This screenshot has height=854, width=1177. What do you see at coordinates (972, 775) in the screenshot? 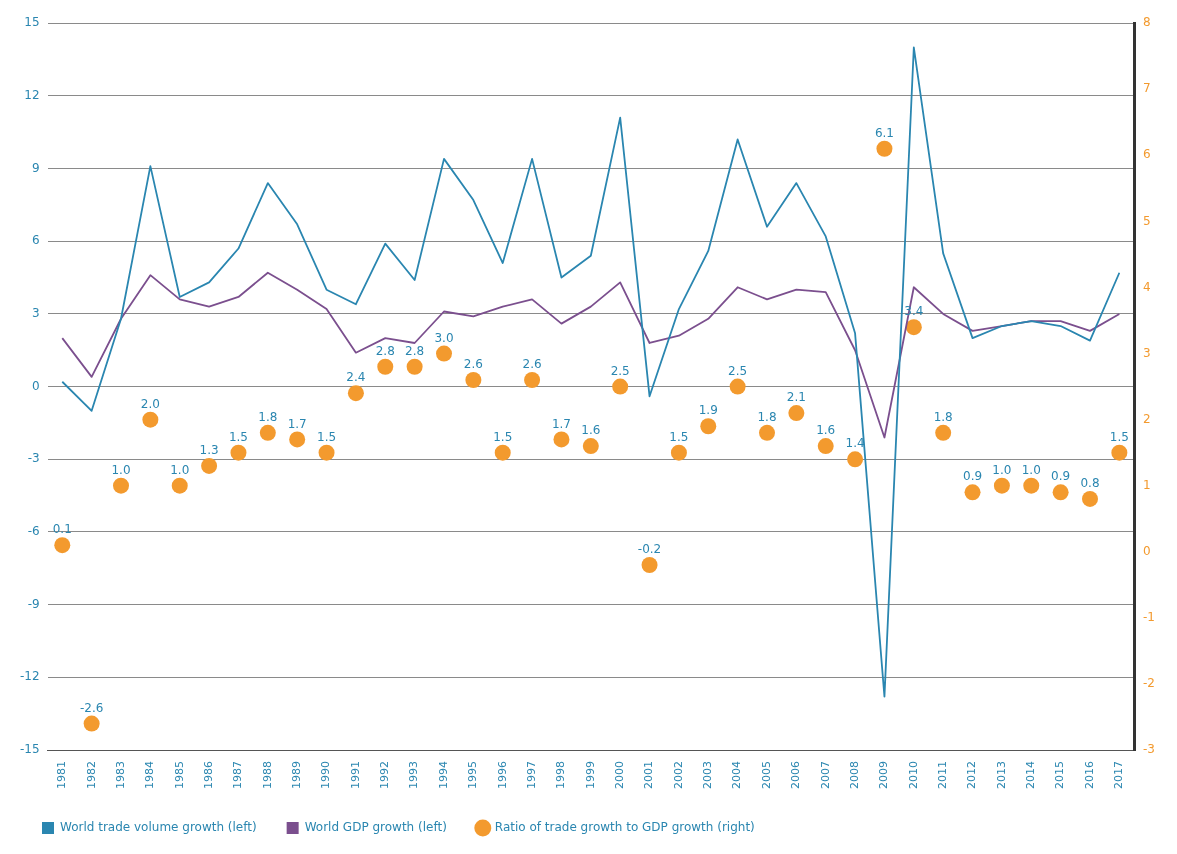
I see `x-tick-label: 2012` at bounding box center [972, 775].